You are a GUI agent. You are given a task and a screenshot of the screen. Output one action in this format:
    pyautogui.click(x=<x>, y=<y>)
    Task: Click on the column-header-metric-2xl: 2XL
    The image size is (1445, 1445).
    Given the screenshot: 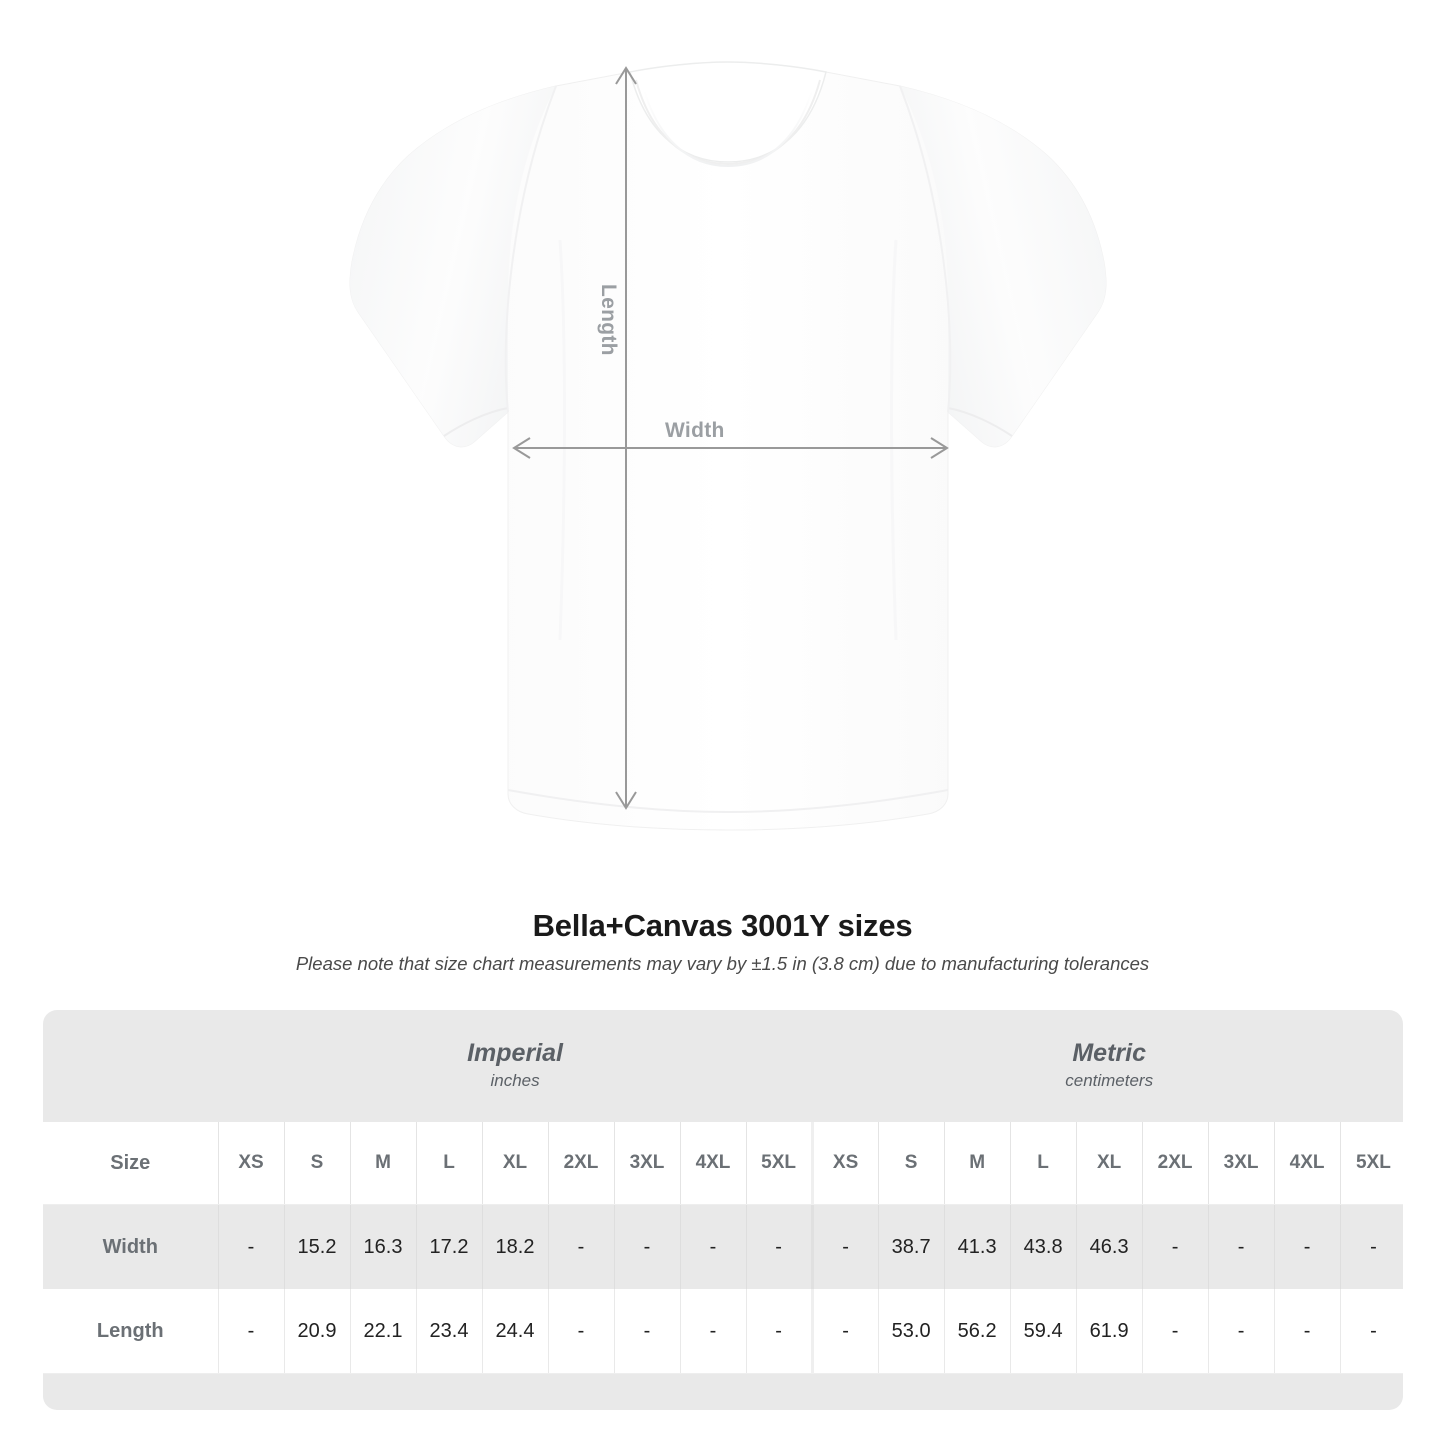 What is the action you would take?
    pyautogui.click(x=1175, y=1163)
    